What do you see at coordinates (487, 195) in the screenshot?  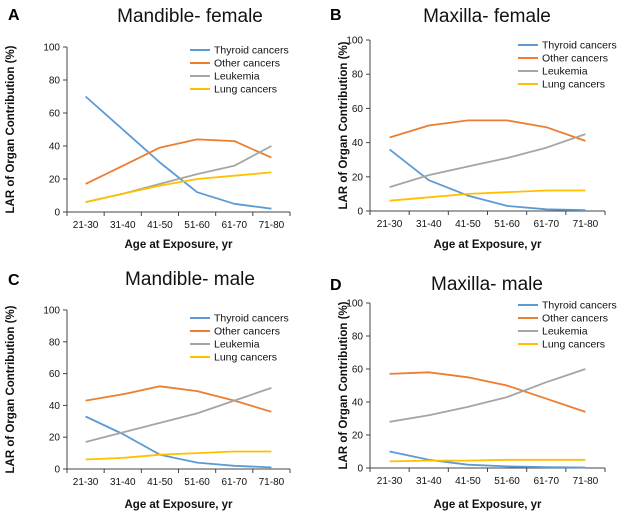 I see `chart-b-series-lung-cancers` at bounding box center [487, 195].